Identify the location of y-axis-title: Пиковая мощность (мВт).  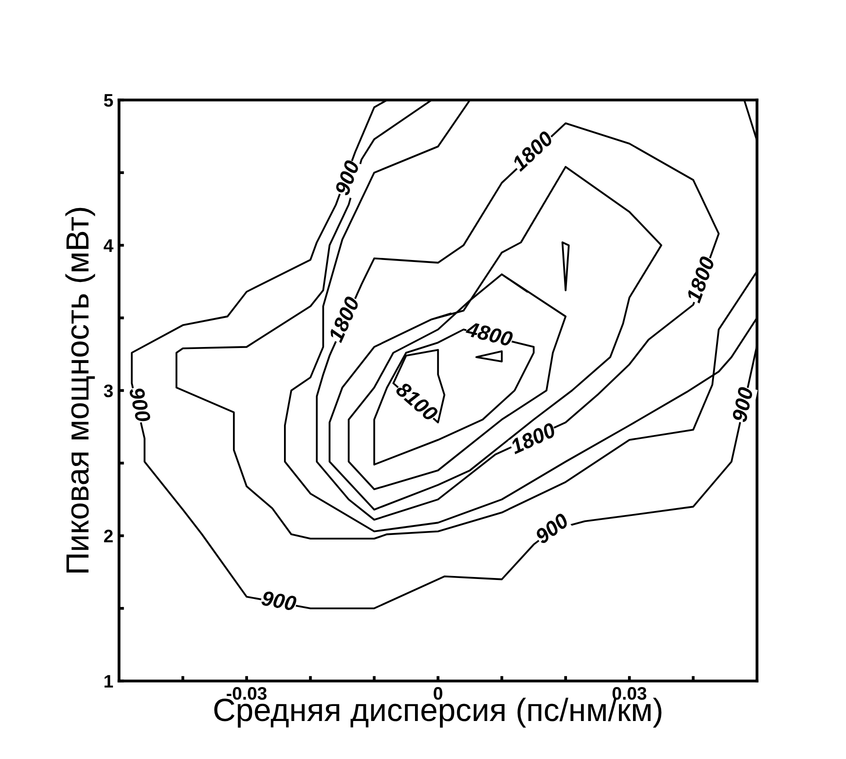
(80, 390).